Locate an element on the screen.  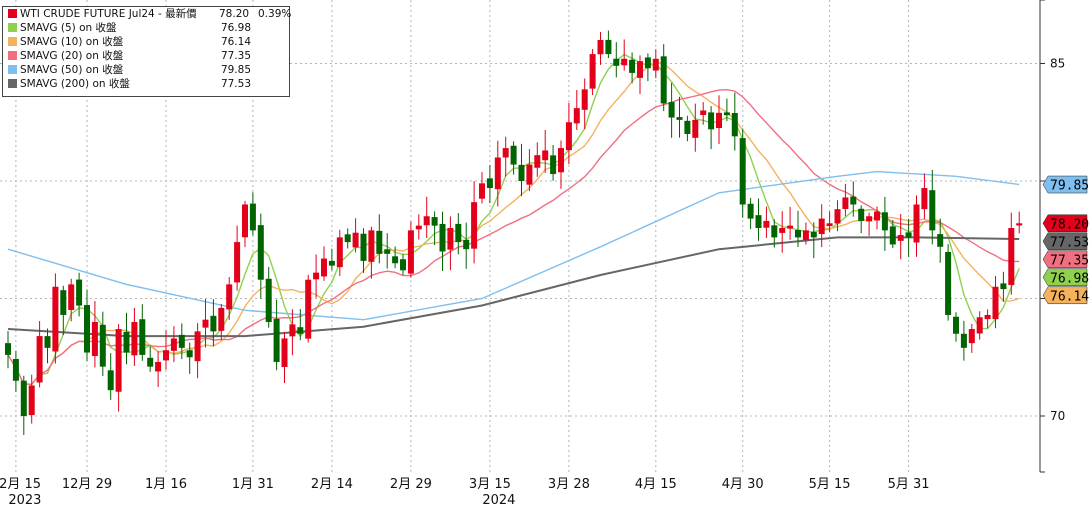
legend-item-sma10: SMAVG (10) on 收盤 76.14 is located at coordinates (146, 42).